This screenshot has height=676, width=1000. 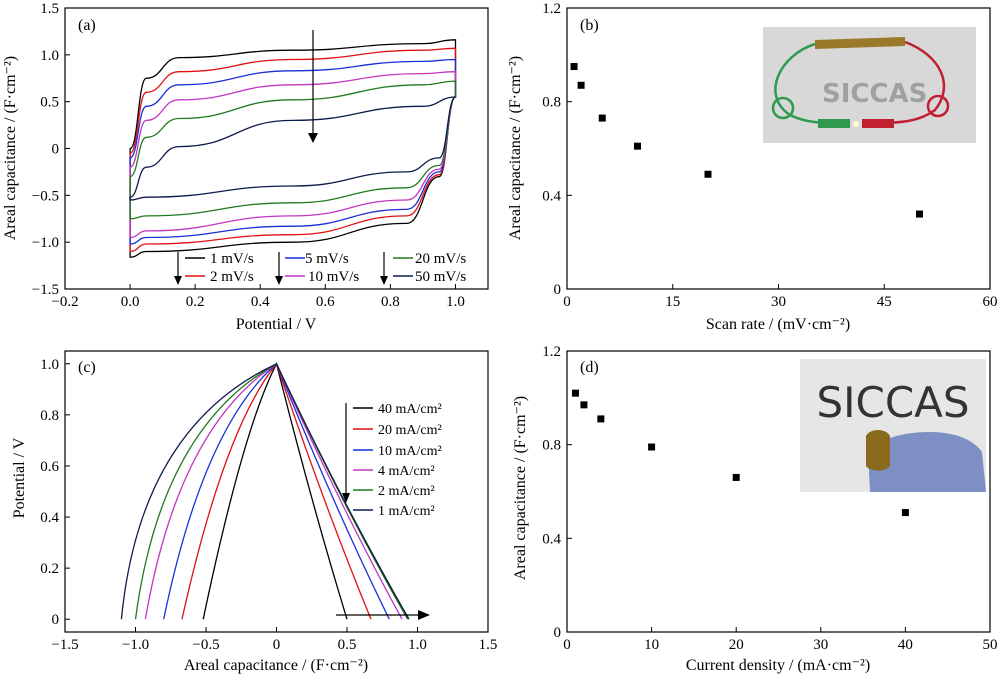 What do you see at coordinates (938, 106) in the screenshot?
I see `inset-photo-b-loop-red` at bounding box center [938, 106].